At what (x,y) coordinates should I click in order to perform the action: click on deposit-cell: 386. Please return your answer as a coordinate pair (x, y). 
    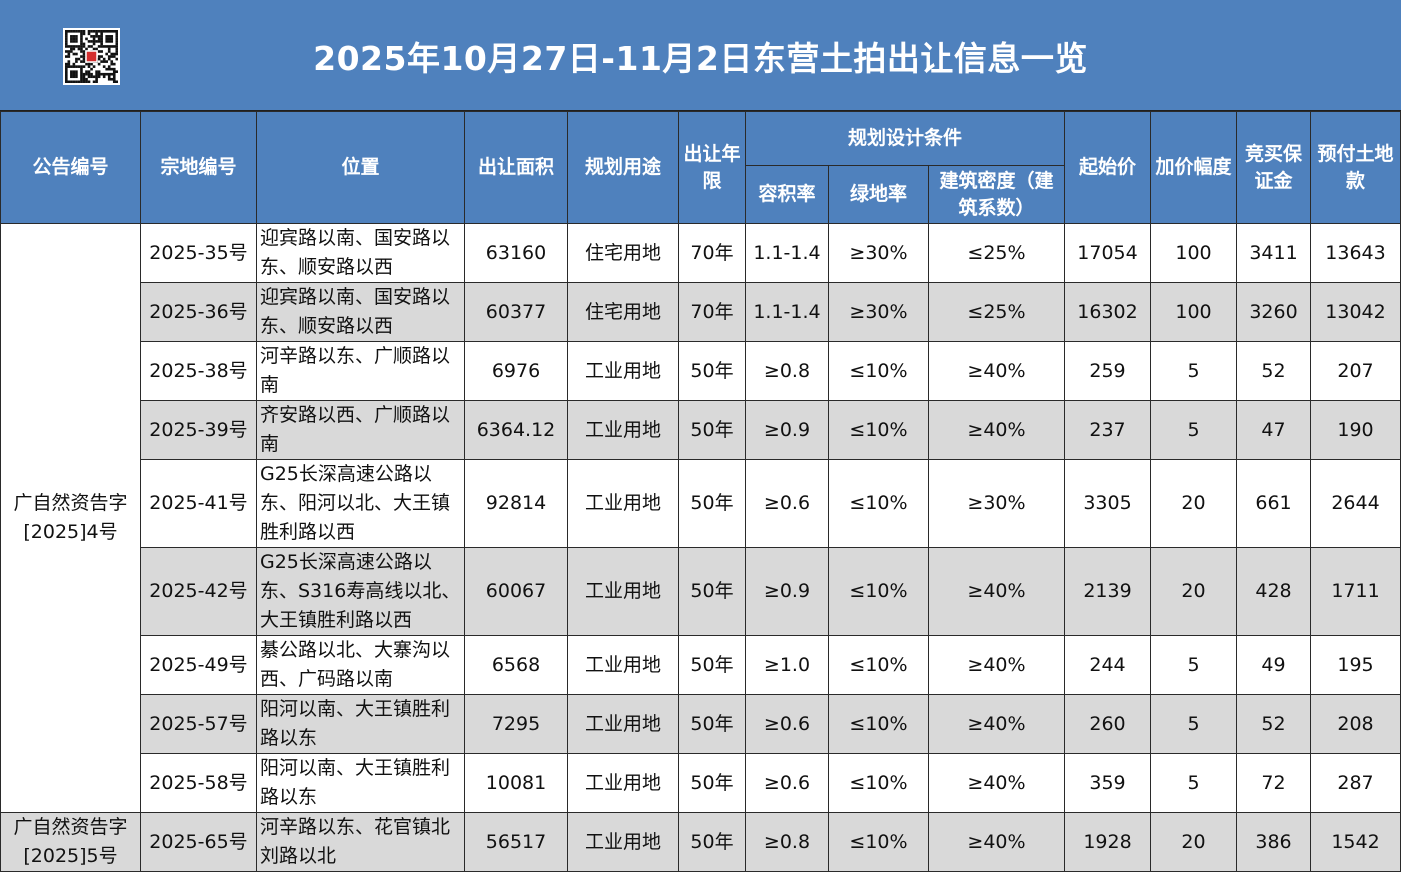
    Looking at the image, I should click on (1273, 842).